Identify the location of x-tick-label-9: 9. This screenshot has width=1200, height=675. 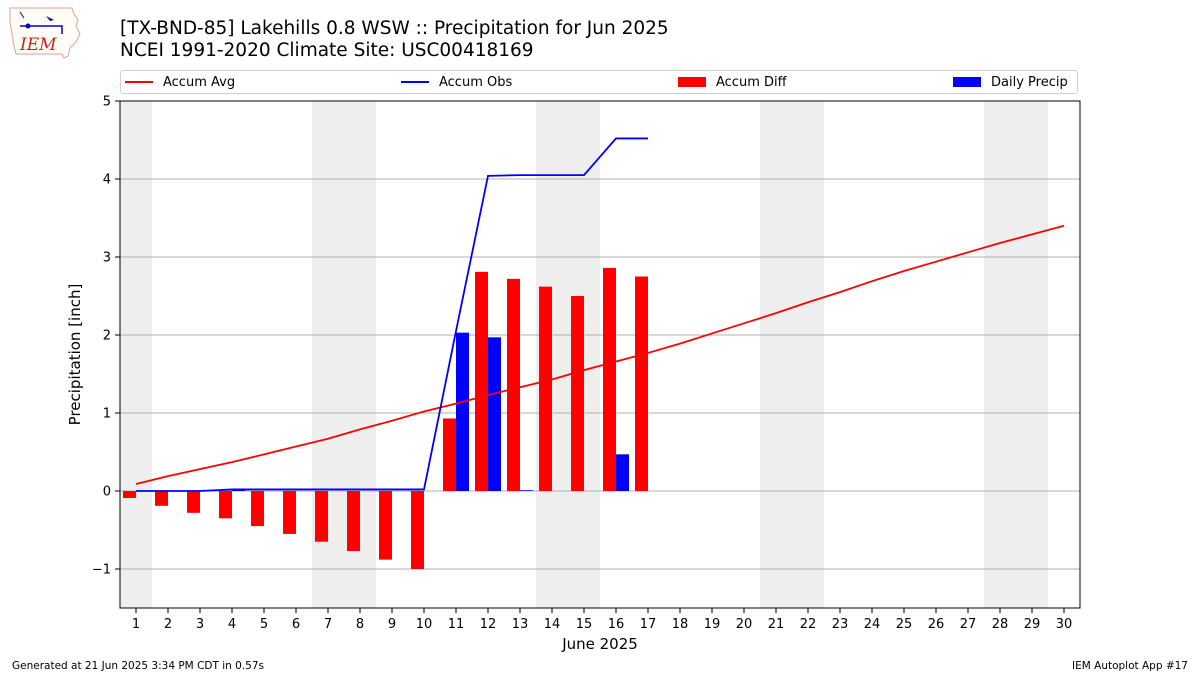
(392, 624).